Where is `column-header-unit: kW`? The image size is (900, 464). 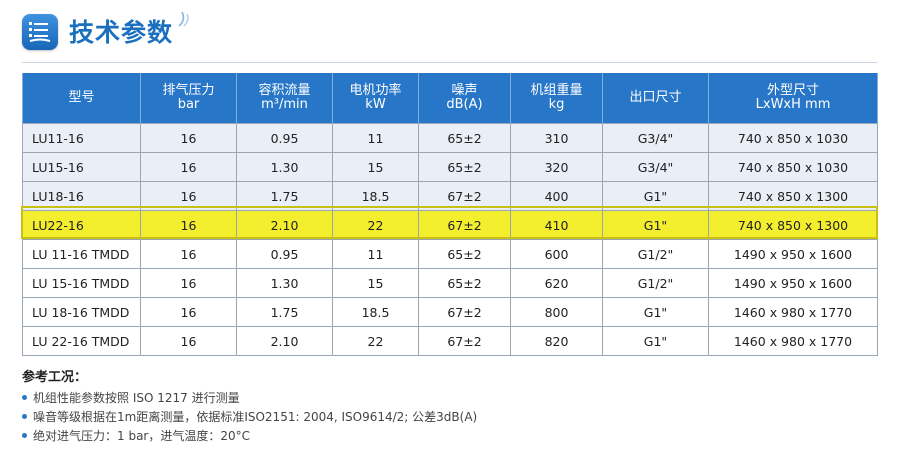
column-header-unit: kW is located at coordinates (375, 104).